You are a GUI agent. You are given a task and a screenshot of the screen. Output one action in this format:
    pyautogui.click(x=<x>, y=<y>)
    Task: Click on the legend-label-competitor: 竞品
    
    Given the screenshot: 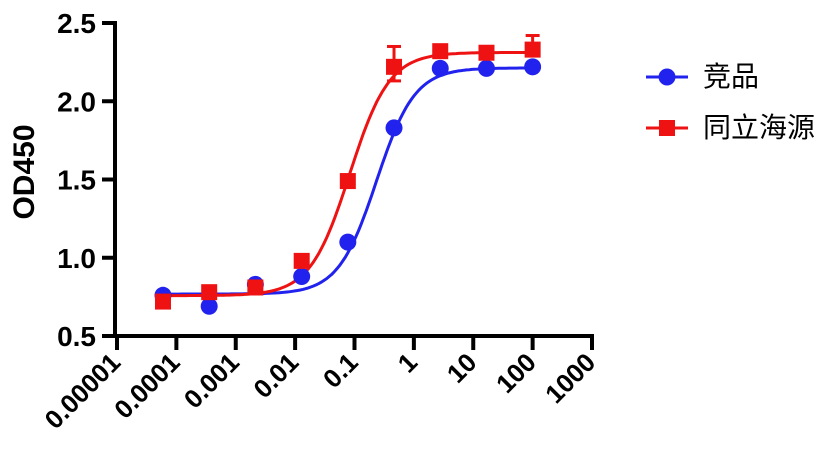 What is the action you would take?
    pyautogui.click(x=731, y=76)
    